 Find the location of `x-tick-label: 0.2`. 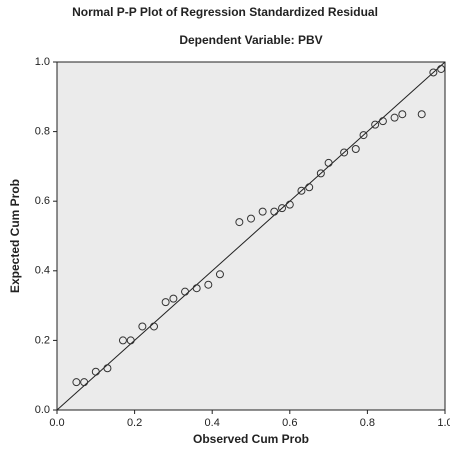

x-tick-label: 0.2 is located at coordinates (134, 423).